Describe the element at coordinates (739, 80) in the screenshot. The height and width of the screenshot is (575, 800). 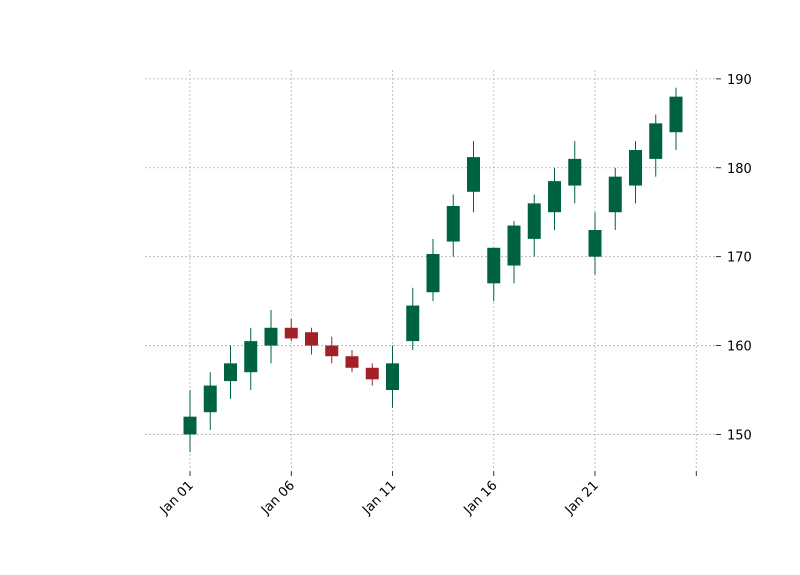
I see `y-tick-label: 190` at that location.